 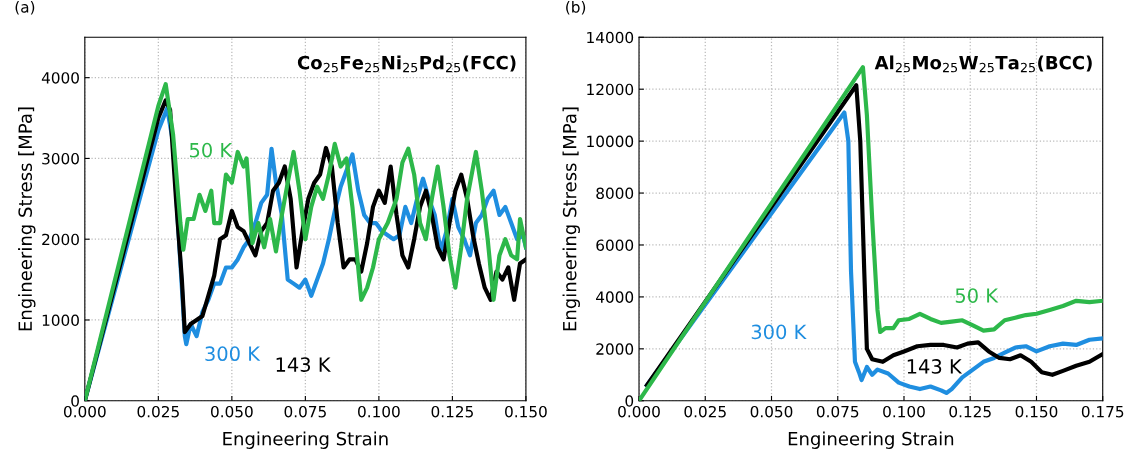 I want to click on text: Al$_{25}$Mo$_{25}$W$_{25}$Ta$_{25}$(BCC), so click(x=983, y=64).